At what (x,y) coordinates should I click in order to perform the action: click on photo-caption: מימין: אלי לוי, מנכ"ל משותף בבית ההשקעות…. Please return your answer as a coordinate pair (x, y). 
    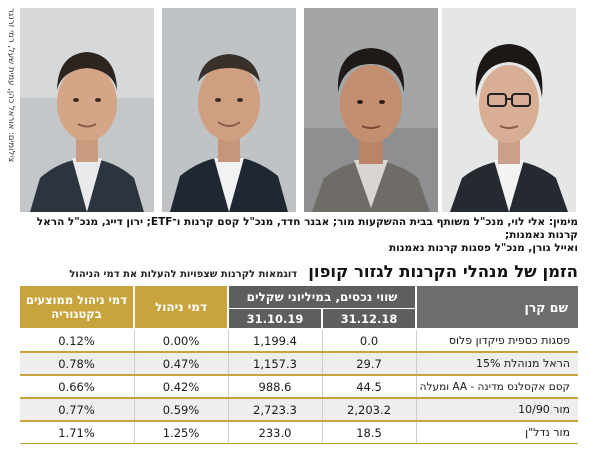
    Looking at the image, I should click on (299, 235).